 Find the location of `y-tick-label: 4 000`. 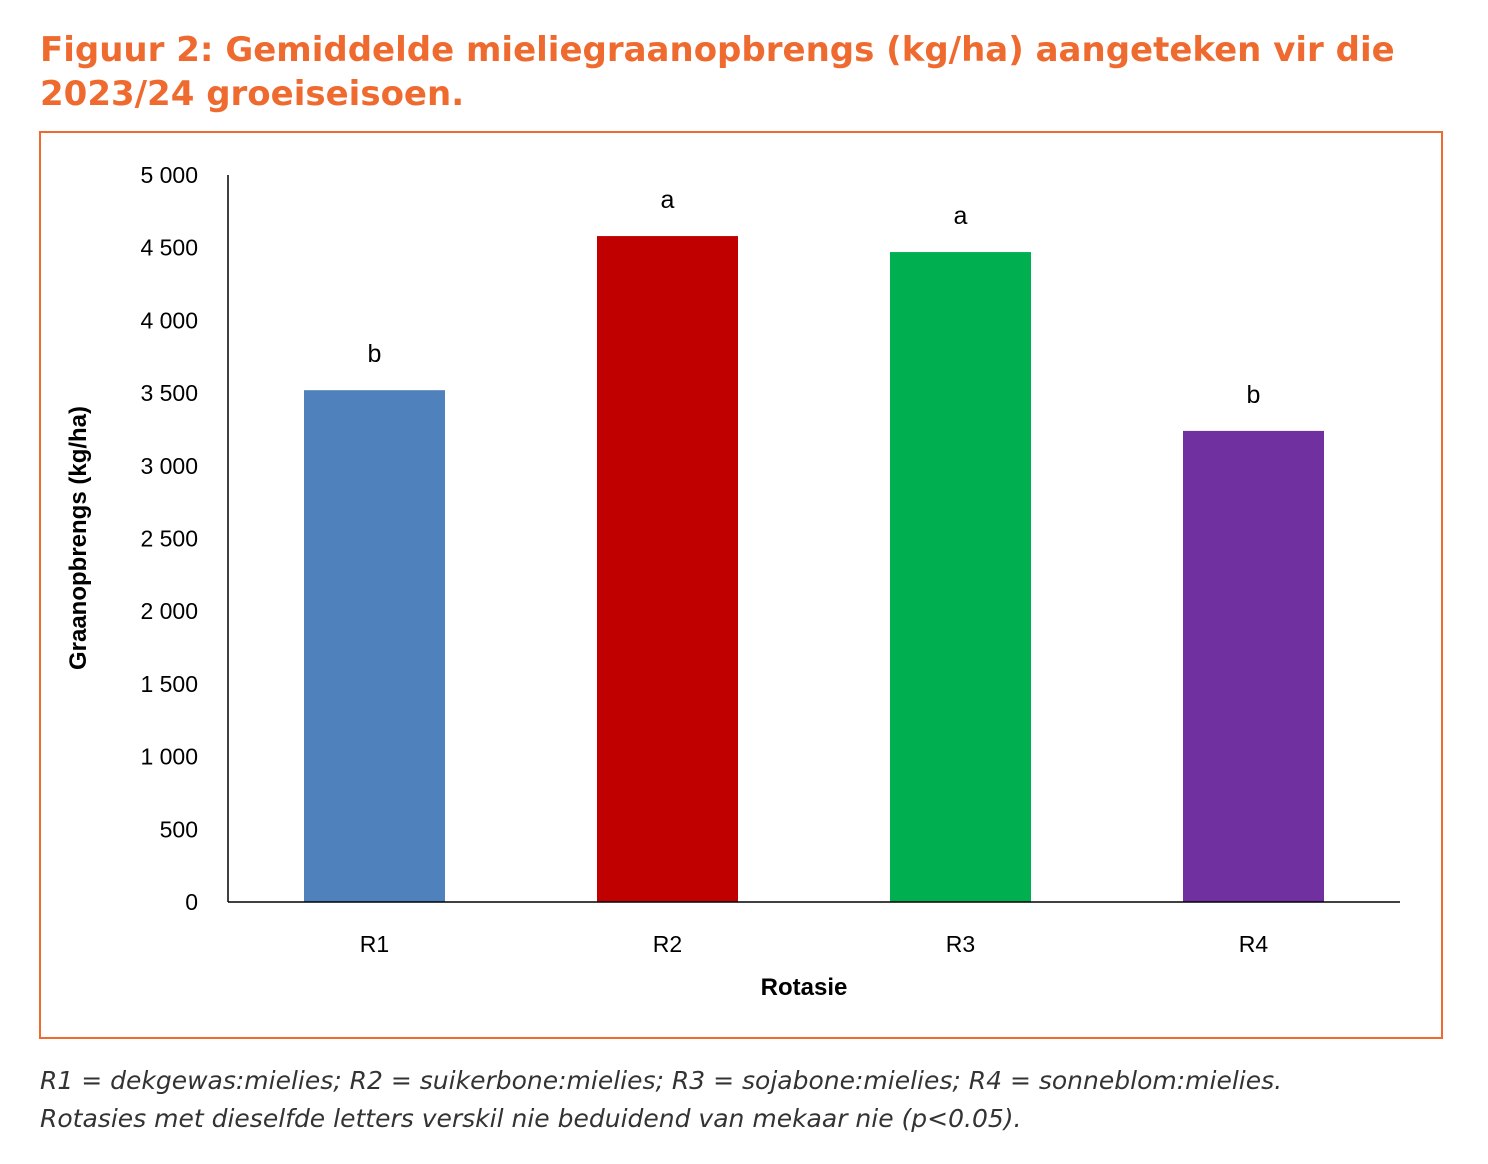

y-tick-label: 4 000 is located at coordinates (169, 320).